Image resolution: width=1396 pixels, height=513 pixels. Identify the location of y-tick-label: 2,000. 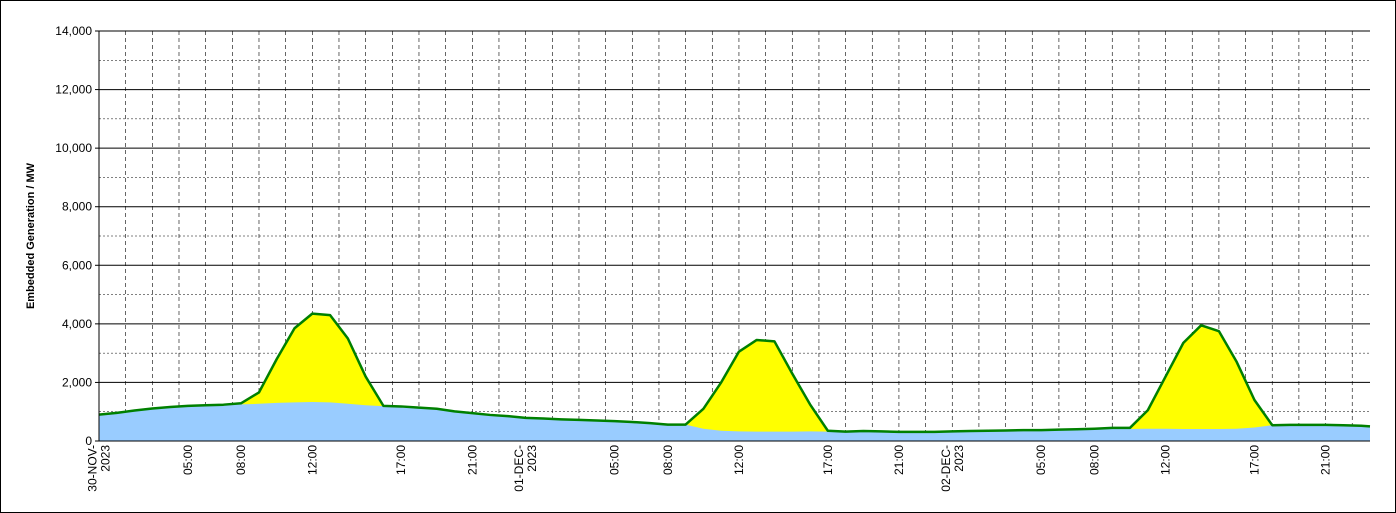
(77, 382).